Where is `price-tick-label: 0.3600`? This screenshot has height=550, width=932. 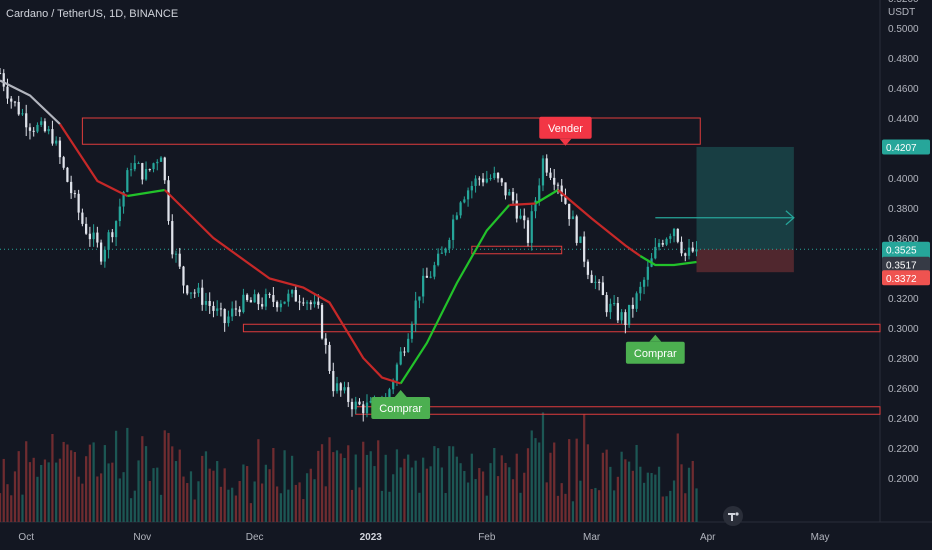
price-tick-label: 0.3600 is located at coordinates (903, 239).